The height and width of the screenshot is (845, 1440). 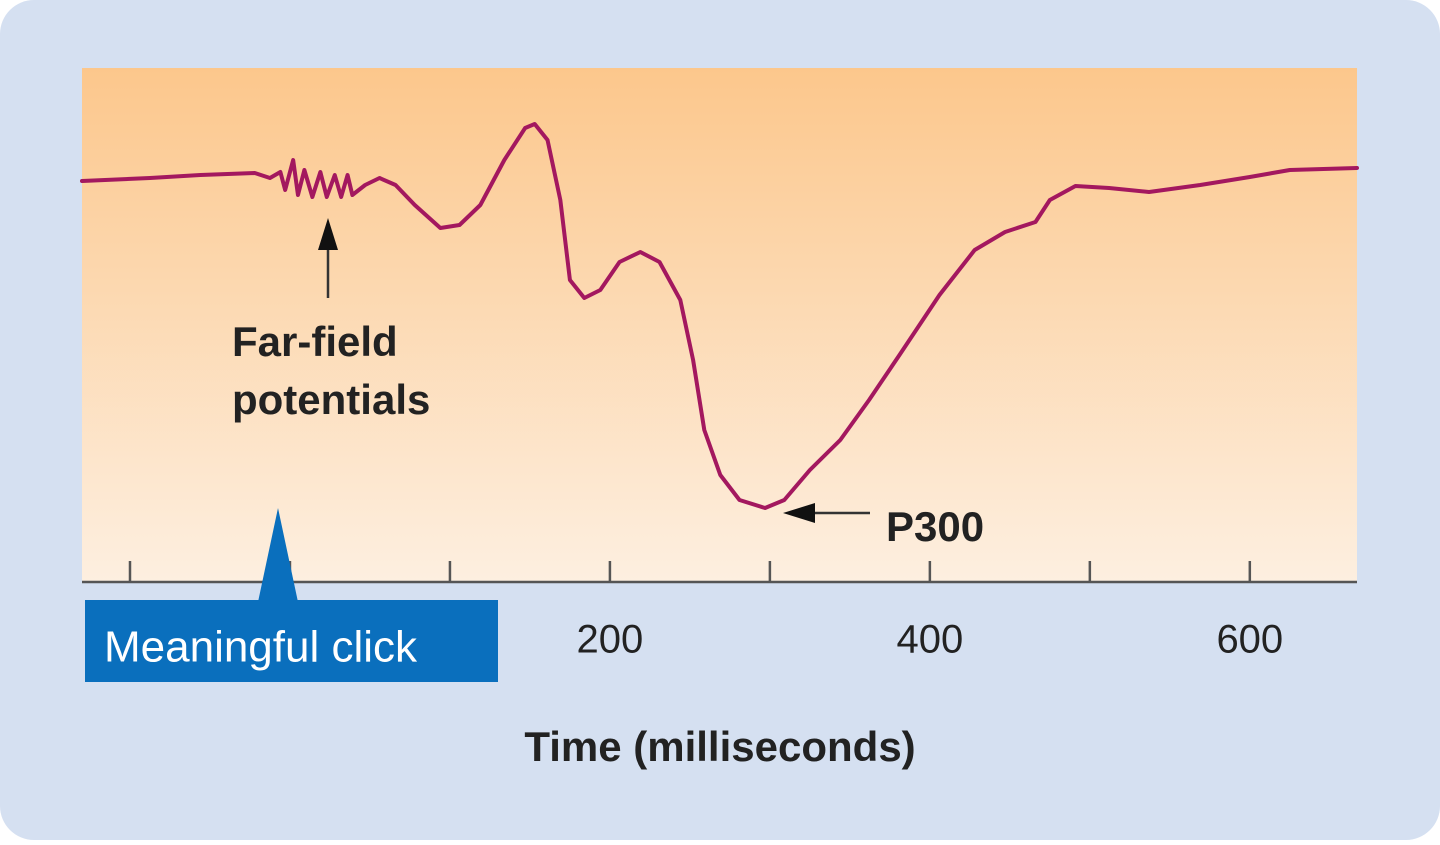 What do you see at coordinates (610, 640) in the screenshot?
I see `x-tick-label: 200` at bounding box center [610, 640].